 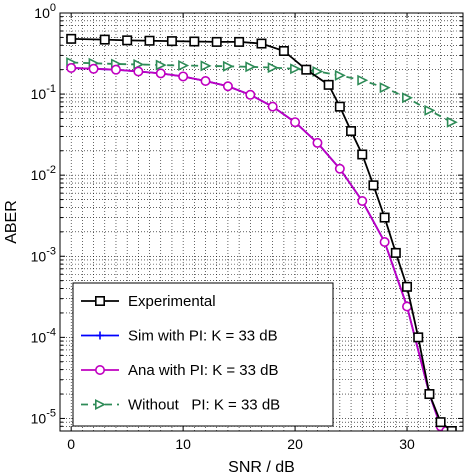 What do you see at coordinates (43, 335) in the screenshot?
I see `y-tick-label: 10⁻⁴` at bounding box center [43, 335].